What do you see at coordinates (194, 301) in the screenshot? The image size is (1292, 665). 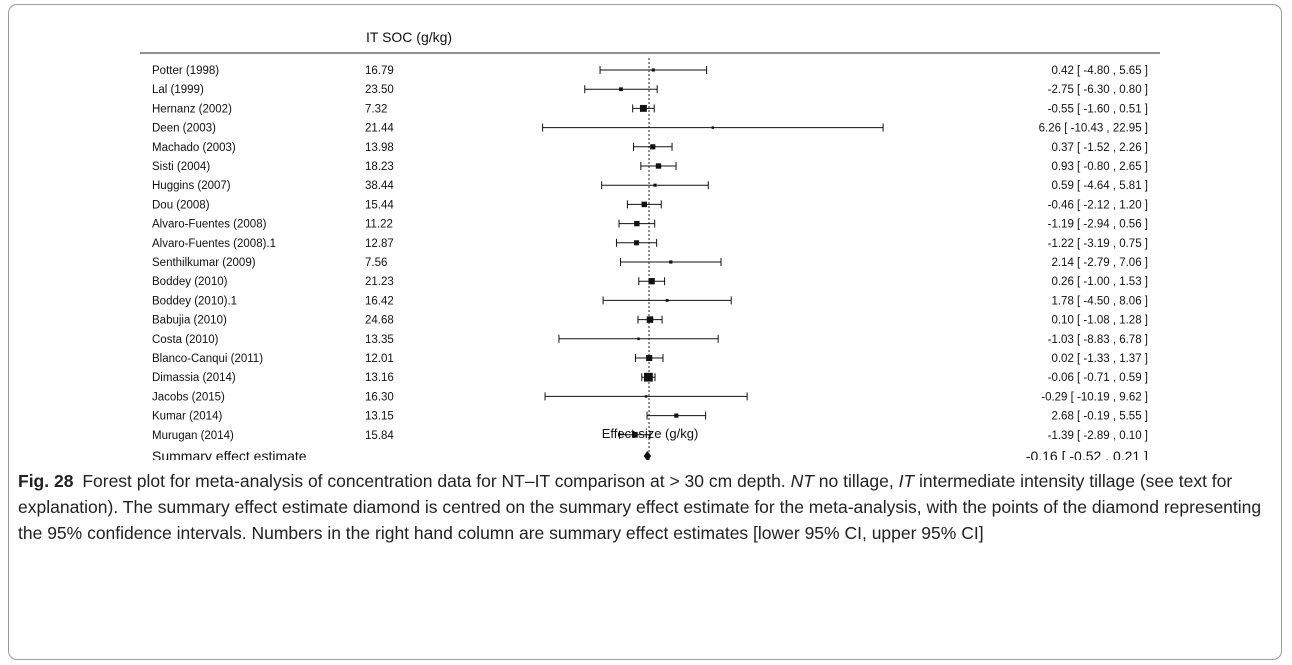 I see `study-label: Boddey (2010).1` at bounding box center [194, 301].